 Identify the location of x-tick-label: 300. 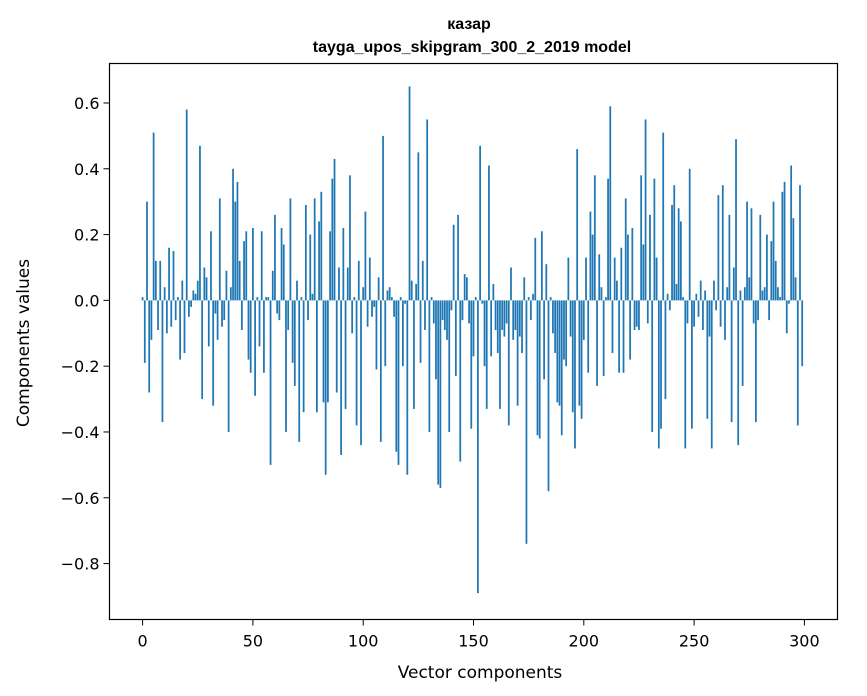
(804, 641).